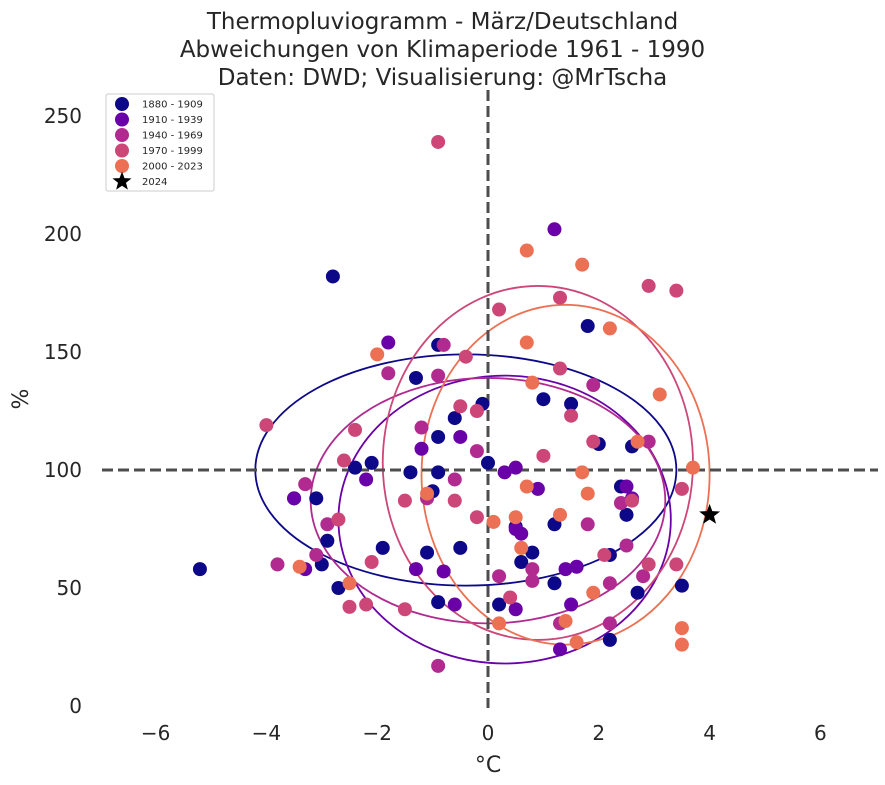 Image resolution: width=885 pixels, height=785 pixels. What do you see at coordinates (172, 120) in the screenshot?
I see `legend-label-1: 1910 - 1939` at bounding box center [172, 120].